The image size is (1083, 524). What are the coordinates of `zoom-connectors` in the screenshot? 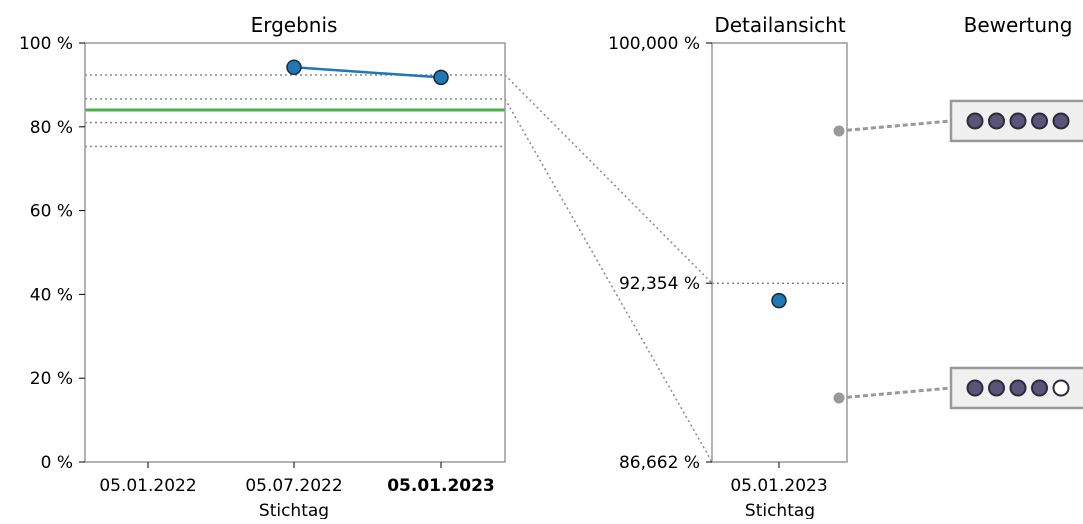 It's located at (608, 268).